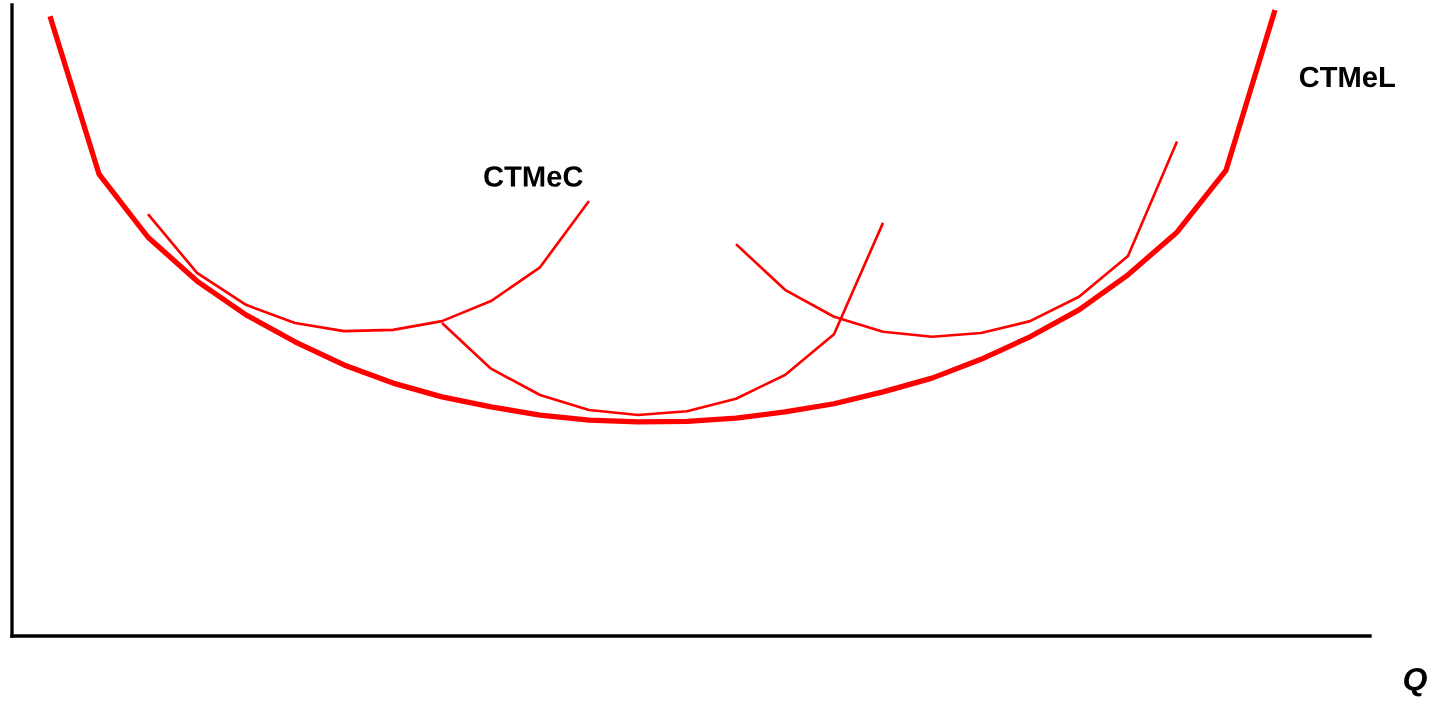 This screenshot has height=702, width=1450. What do you see at coordinates (533, 176) in the screenshot?
I see `series-label: CTMeC` at bounding box center [533, 176].